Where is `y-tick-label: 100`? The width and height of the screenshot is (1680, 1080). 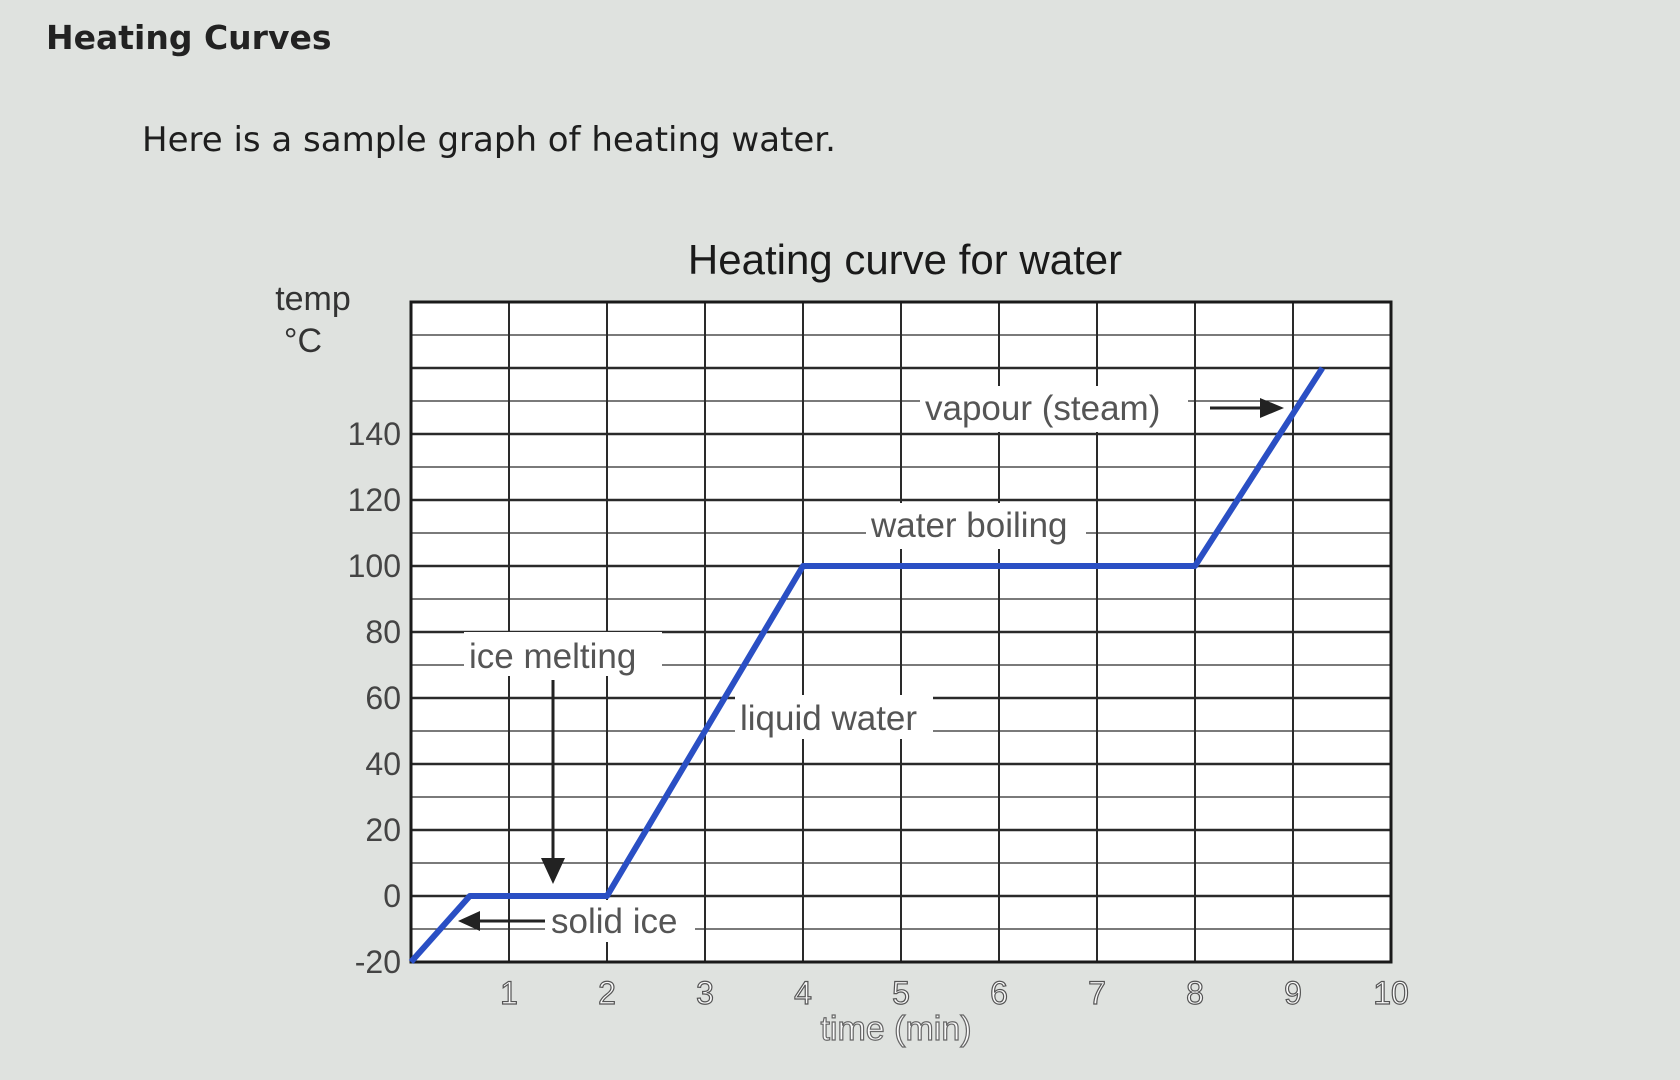 y-tick-label: 100 is located at coordinates (374, 566).